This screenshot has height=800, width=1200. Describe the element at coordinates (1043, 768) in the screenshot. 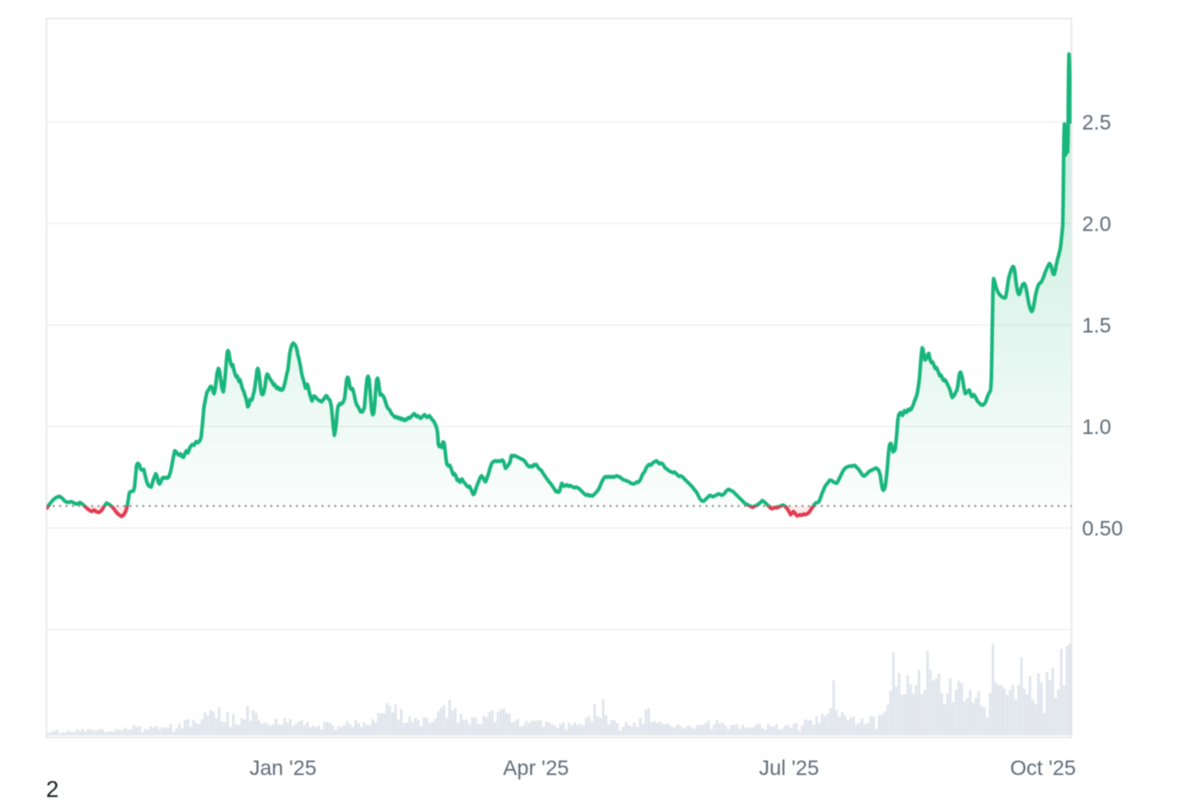

I see `svg-text: Oct '25` at that location.